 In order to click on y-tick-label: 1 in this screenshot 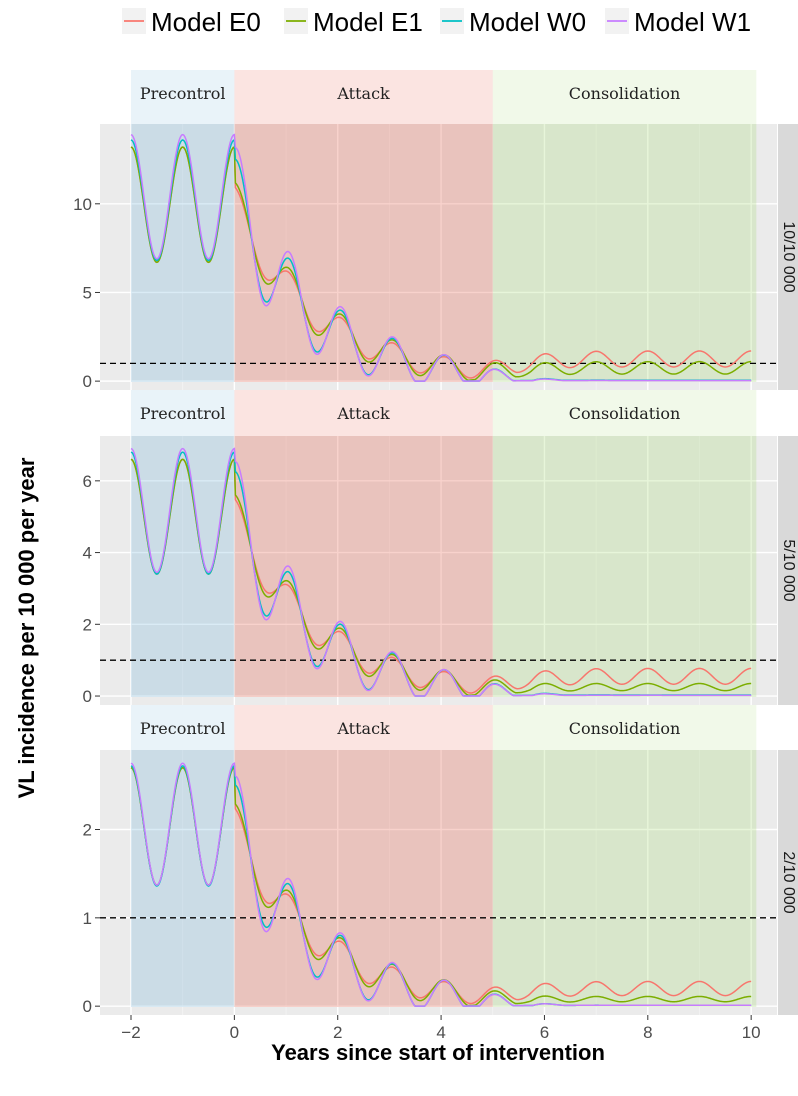, I will do `click(87, 918)`.